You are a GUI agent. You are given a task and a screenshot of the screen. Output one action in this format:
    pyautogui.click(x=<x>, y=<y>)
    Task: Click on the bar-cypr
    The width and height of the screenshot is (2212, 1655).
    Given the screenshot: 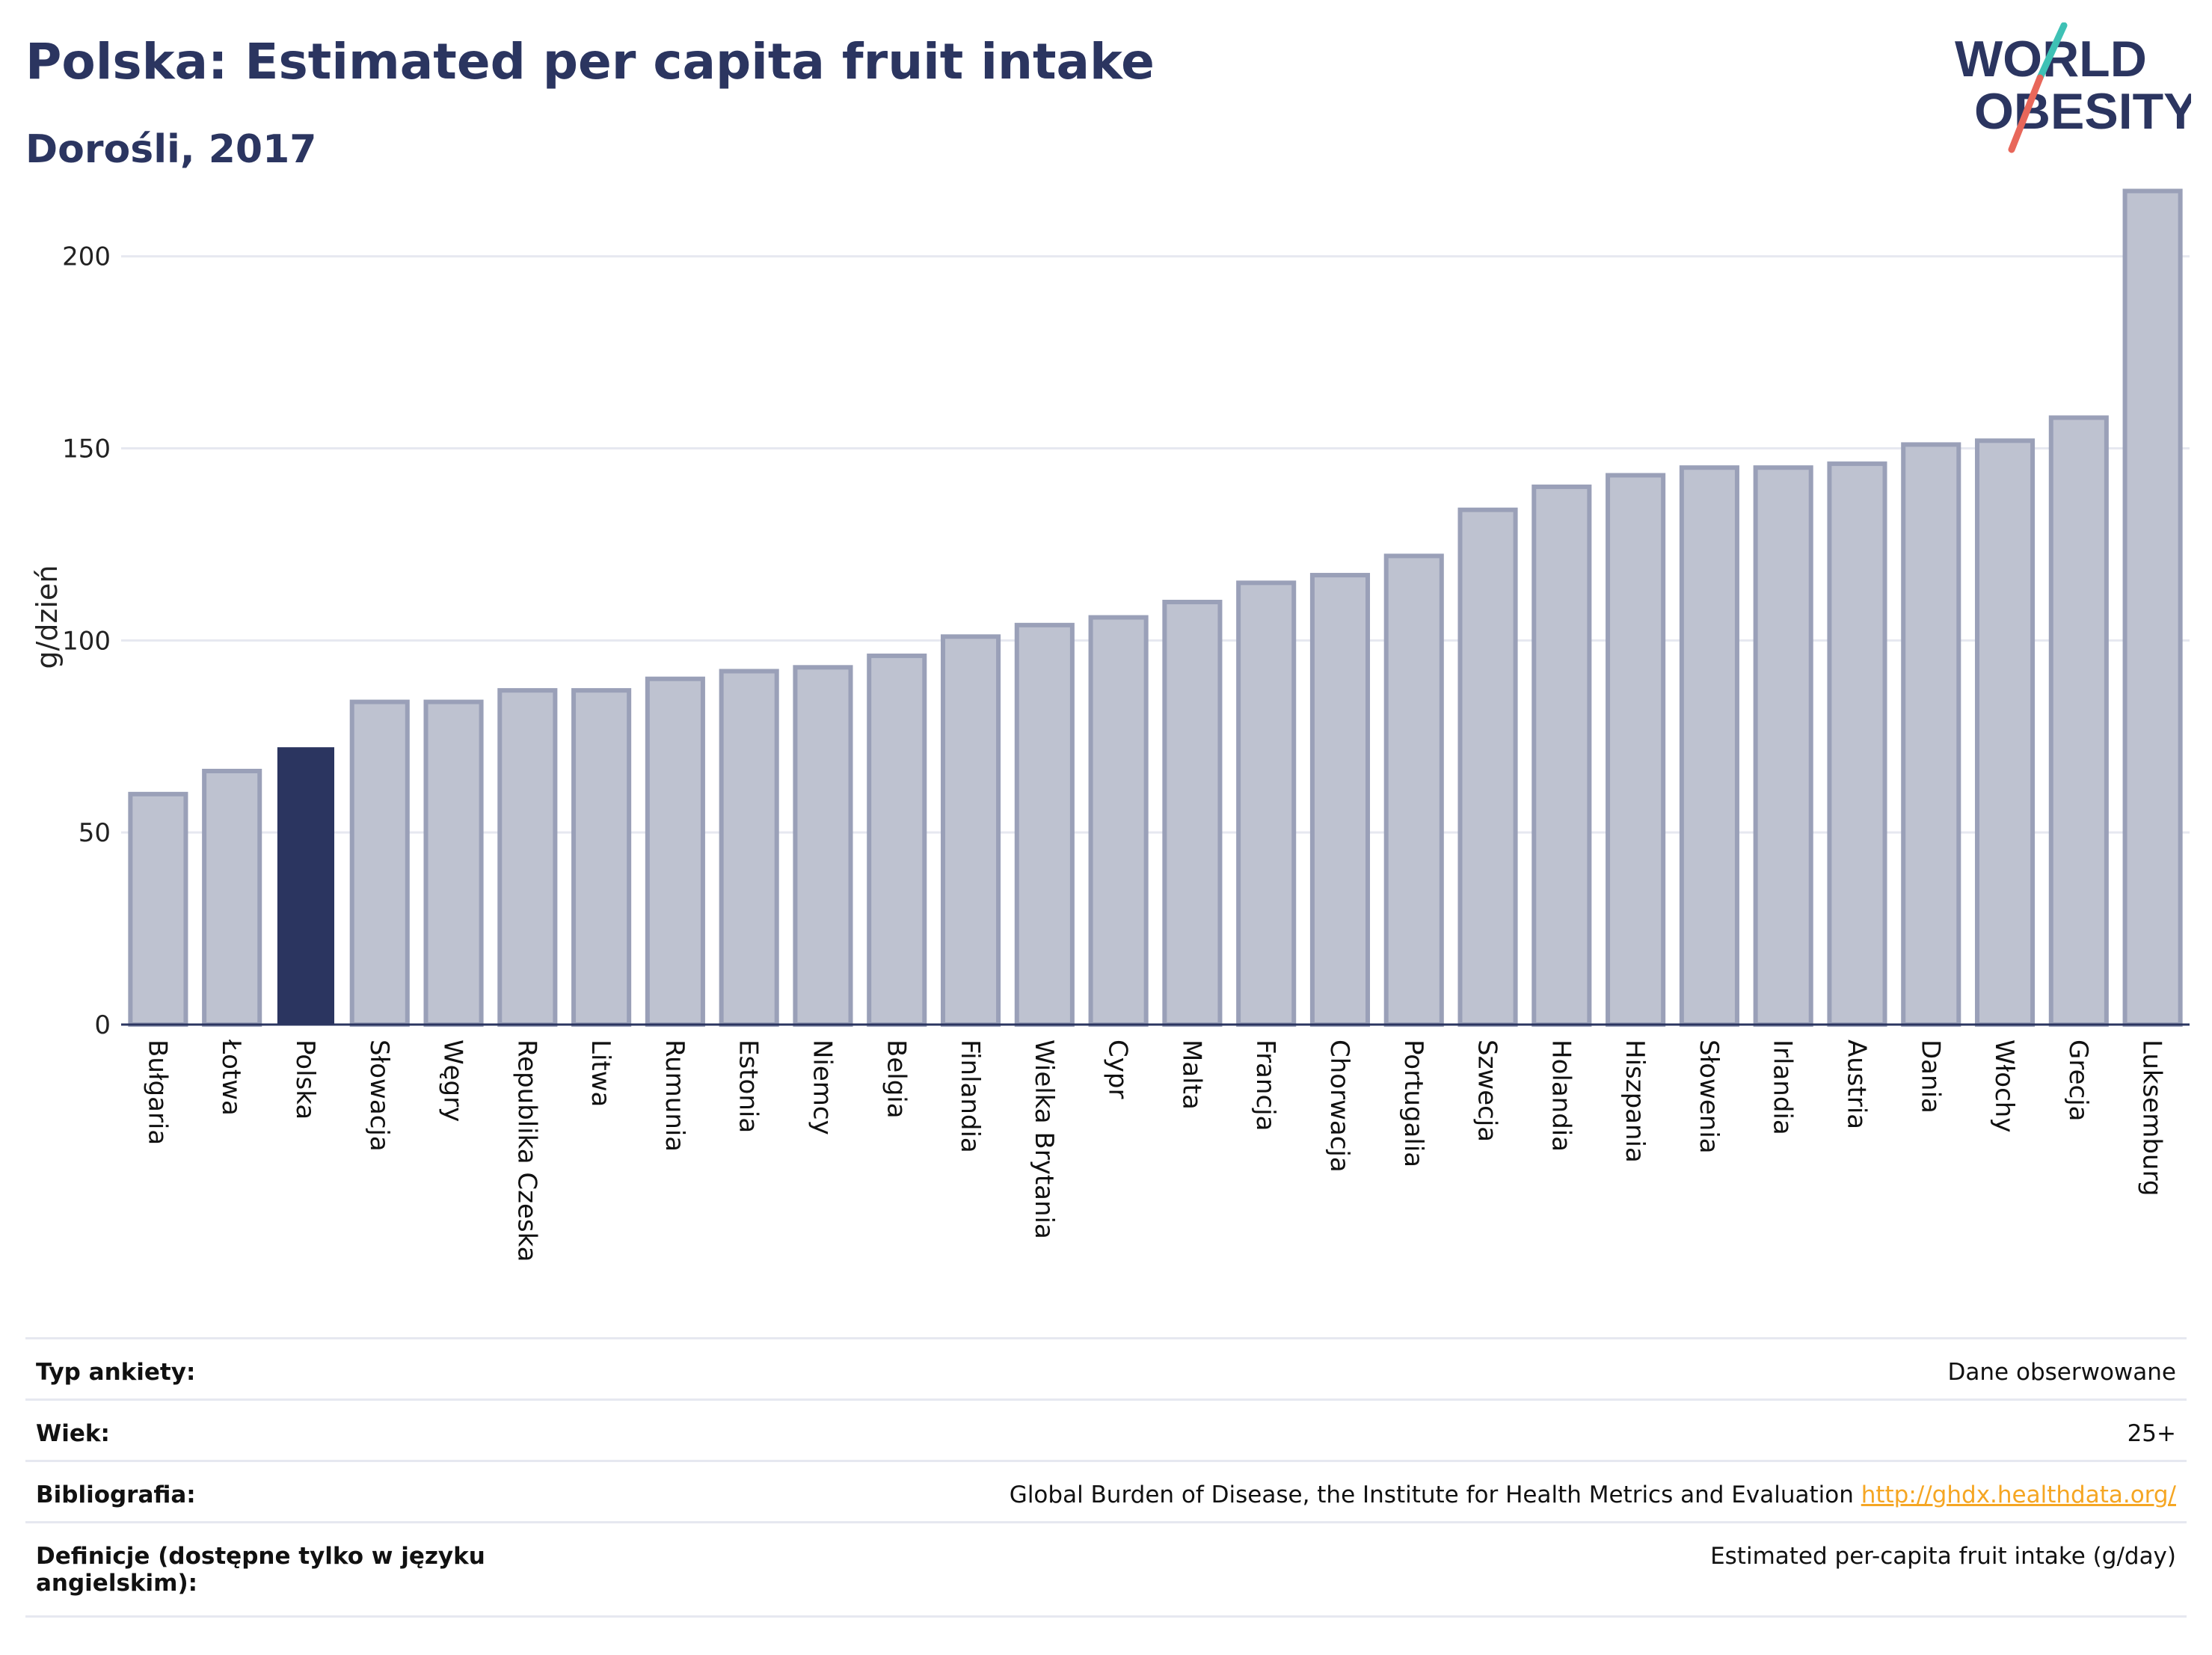 What is the action you would take?
    pyautogui.click(x=1118, y=821)
    